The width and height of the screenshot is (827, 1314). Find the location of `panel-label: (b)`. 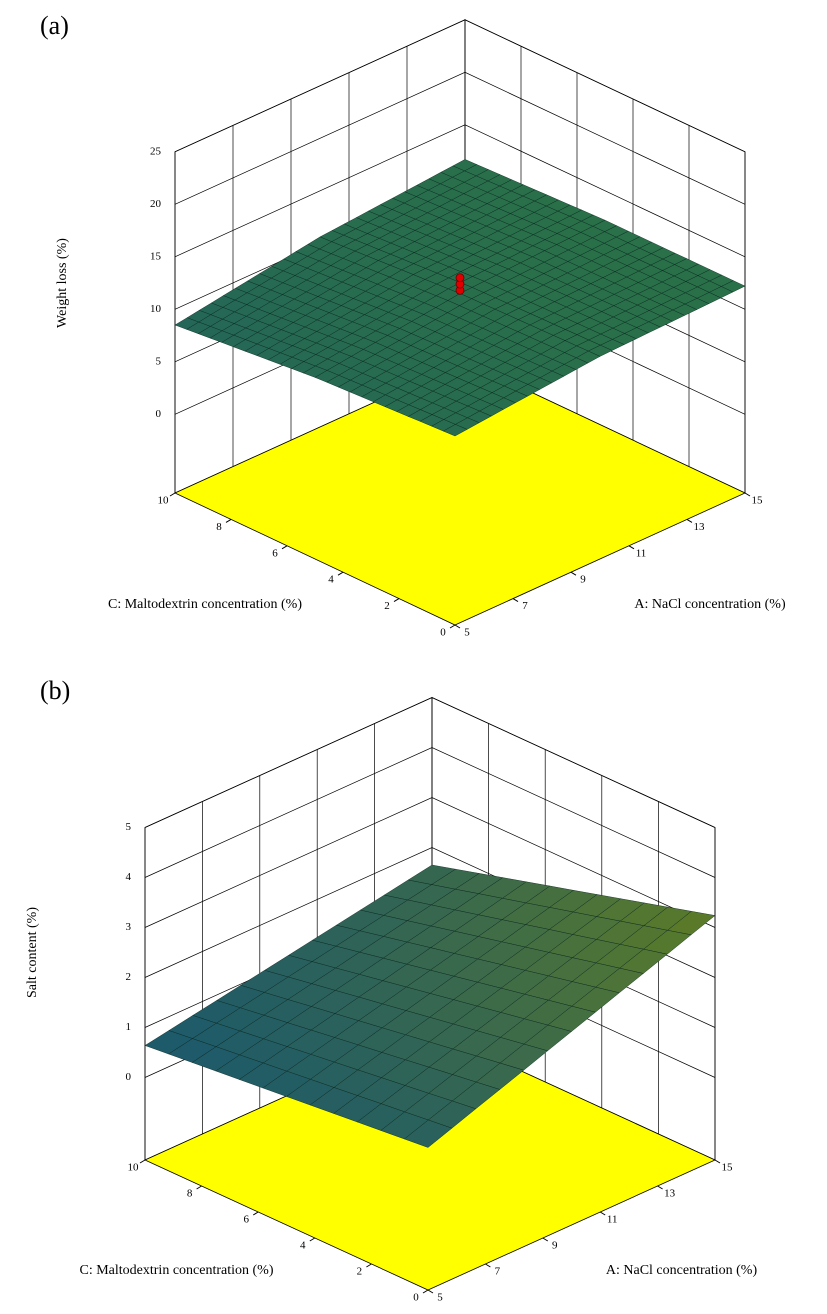

panel-label: (b) is located at coordinates (55, 690).